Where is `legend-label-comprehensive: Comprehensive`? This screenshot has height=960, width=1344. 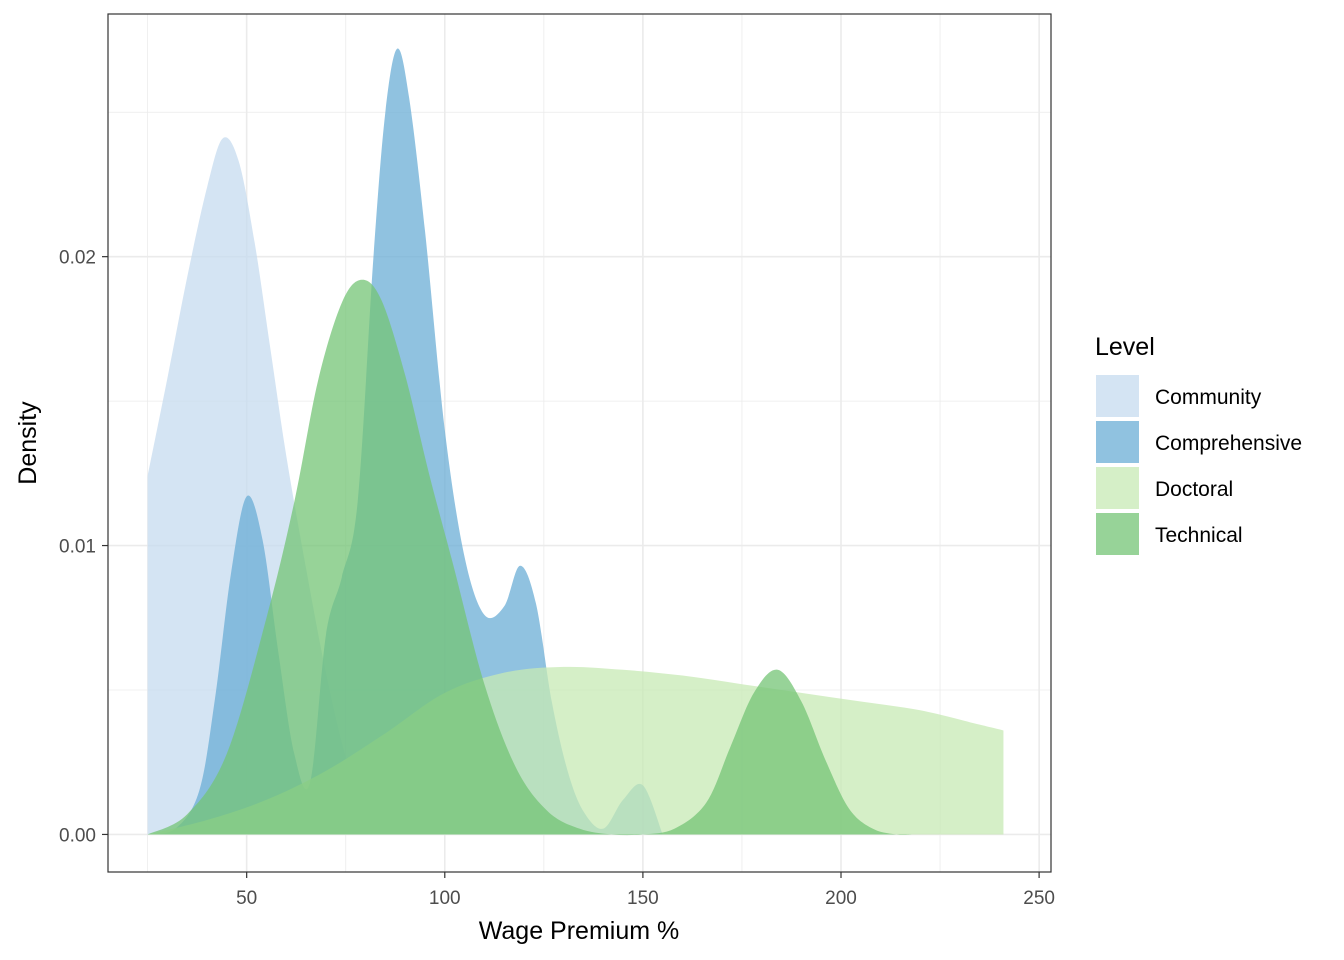
legend-label-comprehensive: Comprehensive is located at coordinates (1228, 443).